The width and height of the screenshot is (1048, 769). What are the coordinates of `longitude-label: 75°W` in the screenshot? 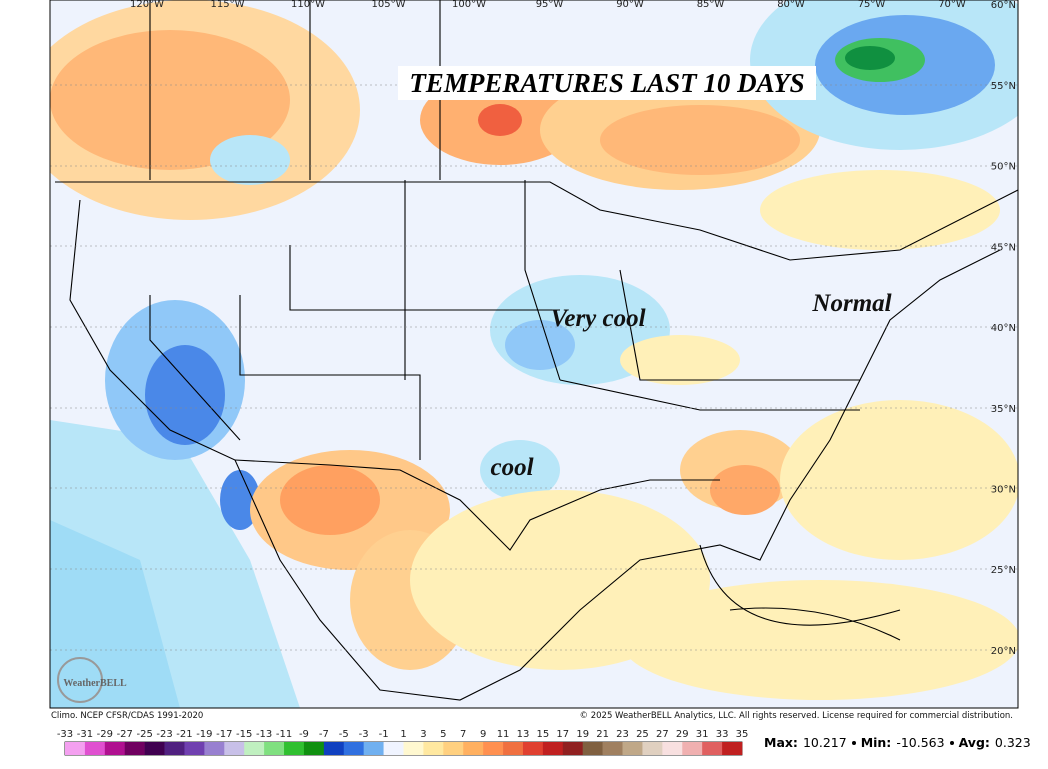 It's located at (872, 5).